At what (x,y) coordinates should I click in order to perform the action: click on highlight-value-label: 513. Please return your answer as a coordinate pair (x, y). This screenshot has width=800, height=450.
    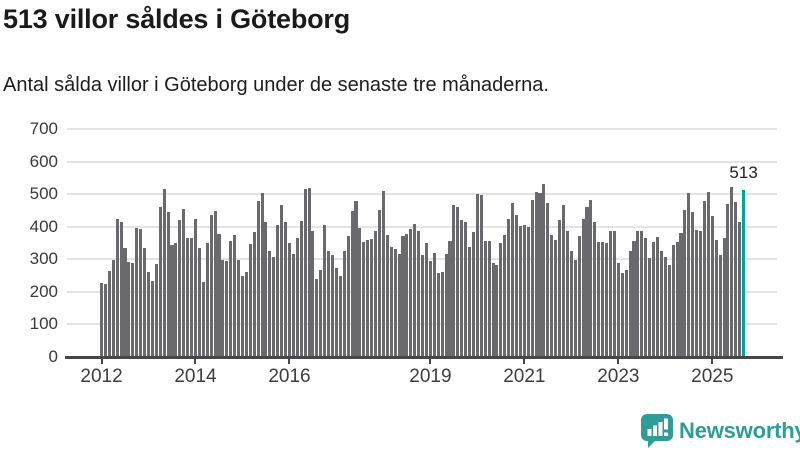
    Looking at the image, I should click on (743, 172).